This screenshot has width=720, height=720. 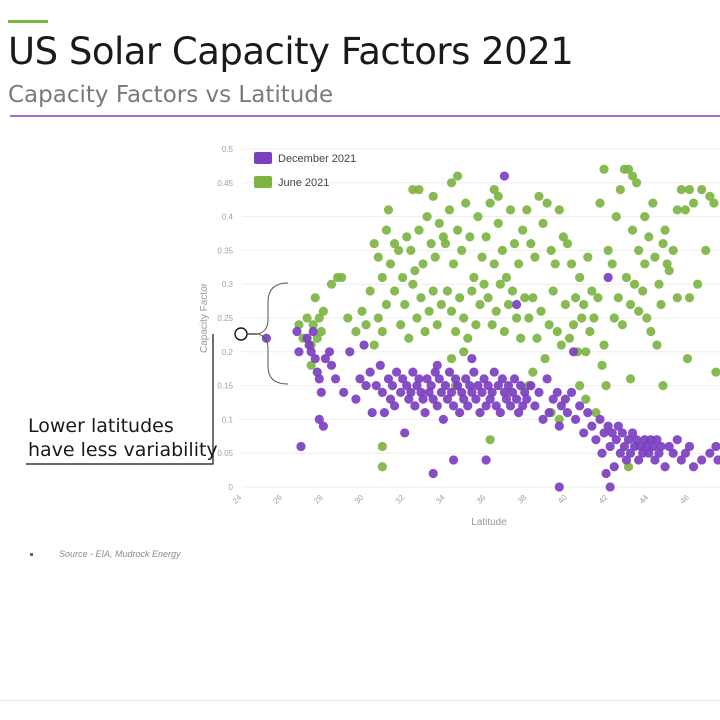 What do you see at coordinates (204, 317) in the screenshot?
I see `y-axis-label: Capacity Factor` at bounding box center [204, 317].